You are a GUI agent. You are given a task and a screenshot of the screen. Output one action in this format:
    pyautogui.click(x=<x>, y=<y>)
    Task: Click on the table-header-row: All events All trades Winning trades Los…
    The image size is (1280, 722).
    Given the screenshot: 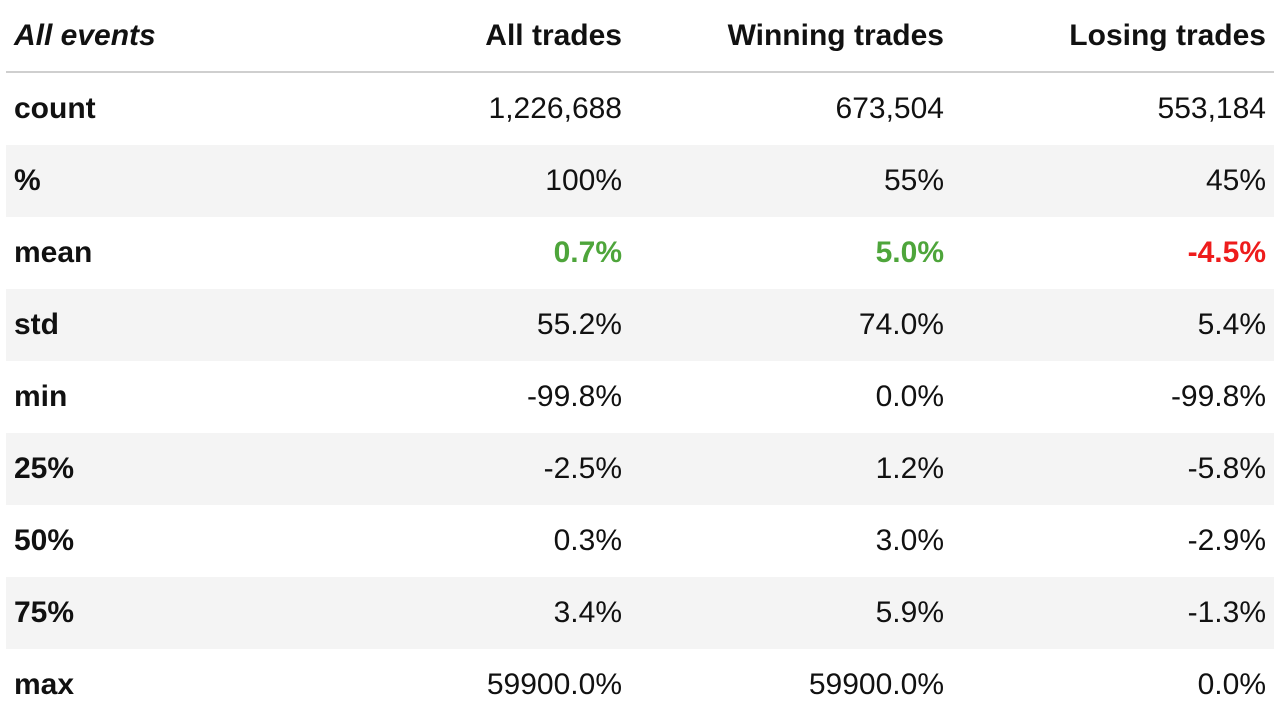 What is the action you would take?
    pyautogui.click(x=640, y=36)
    